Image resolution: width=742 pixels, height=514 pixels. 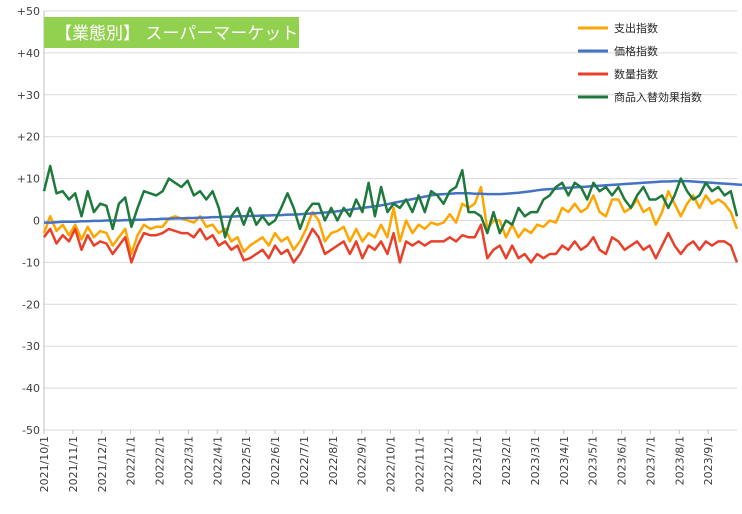 What do you see at coordinates (31, 304) in the screenshot?
I see `y-tick-label: -20` at bounding box center [31, 304].